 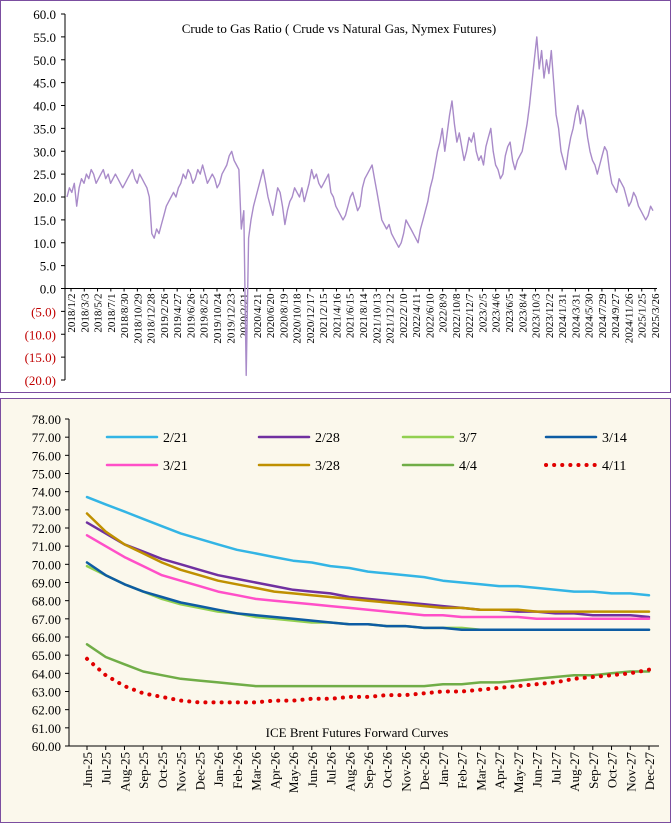 I want to click on x-tick-label: Mar-27, so click(x=480, y=771).